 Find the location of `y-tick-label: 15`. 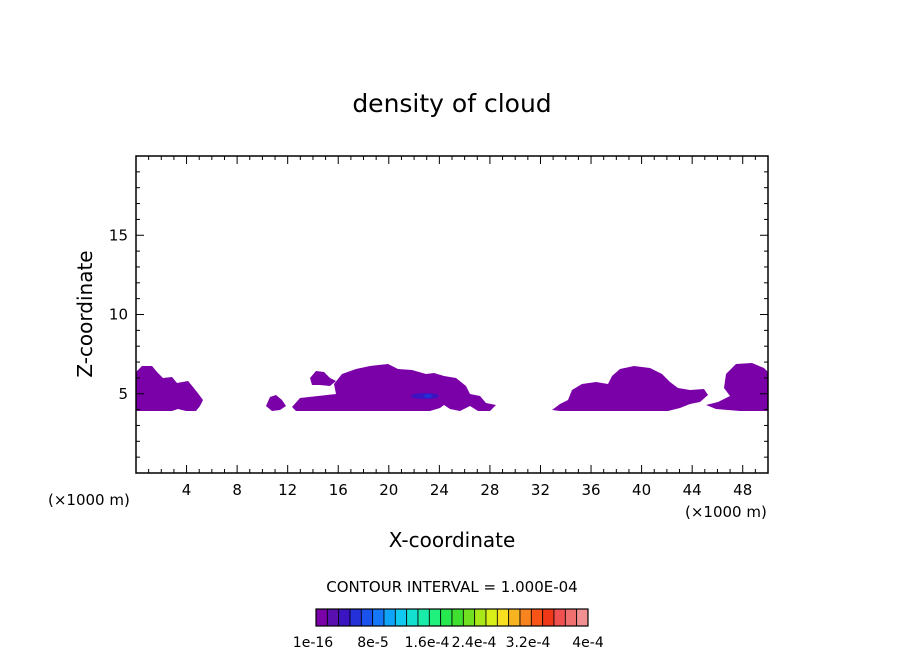

y-tick-label: 15 is located at coordinates (118, 235).